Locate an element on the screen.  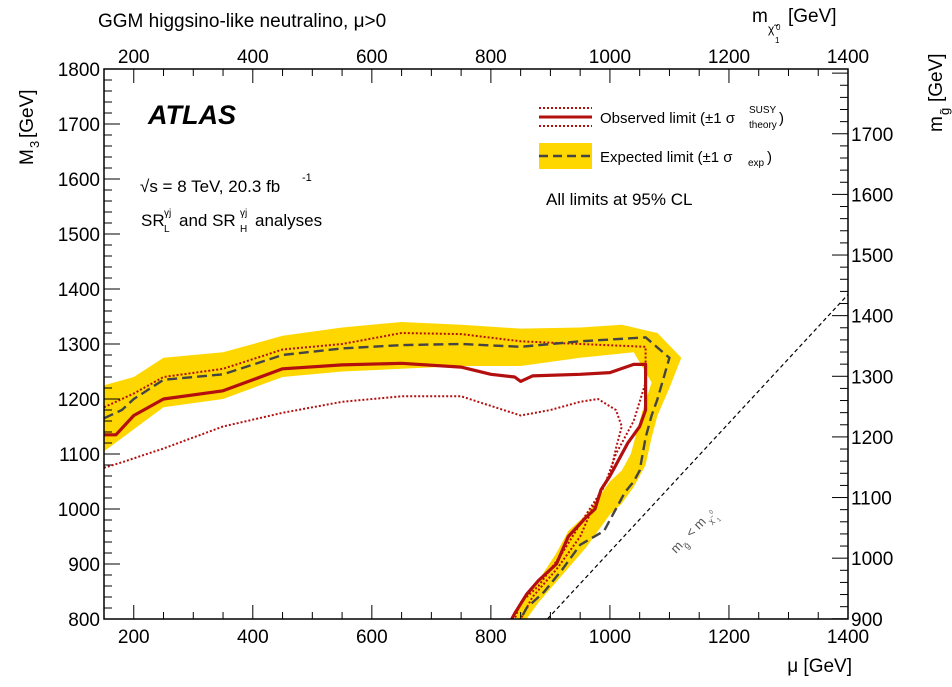
x-tick-label: 1200 is located at coordinates (729, 637).